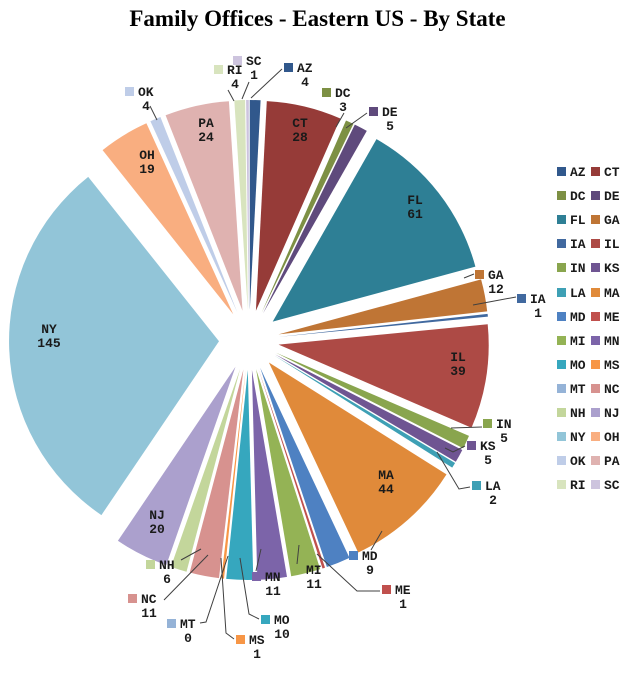 The image size is (635, 676). I want to click on legend-item-il: IL, so click(605, 244).